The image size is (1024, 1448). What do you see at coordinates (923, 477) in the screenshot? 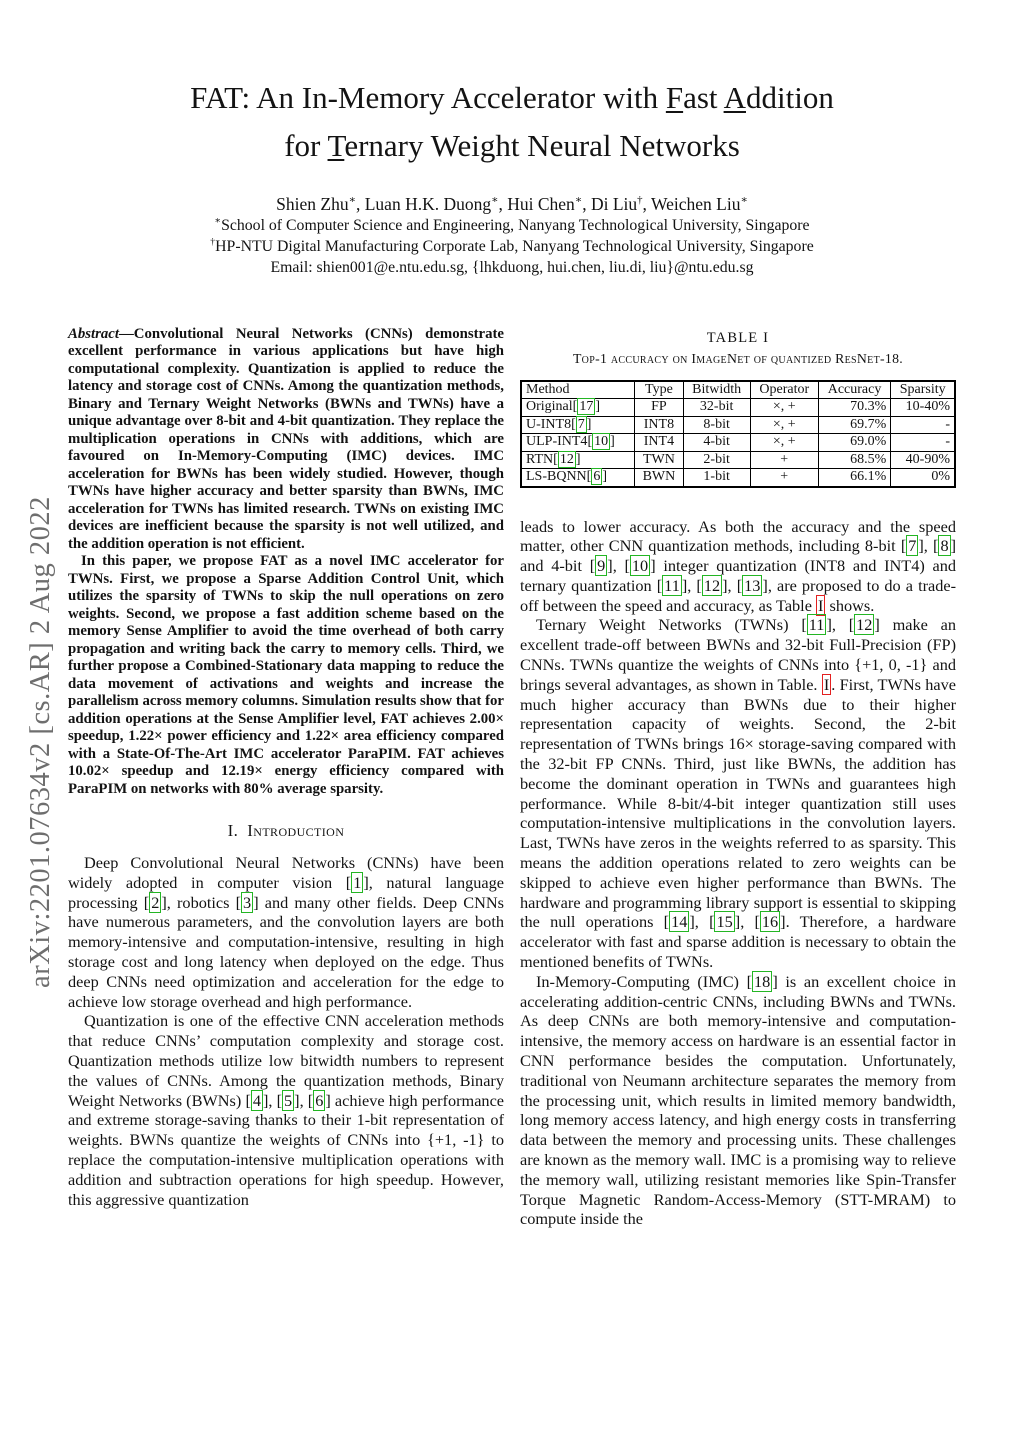
I see `cell-sparsity: 0%` at bounding box center [923, 477].